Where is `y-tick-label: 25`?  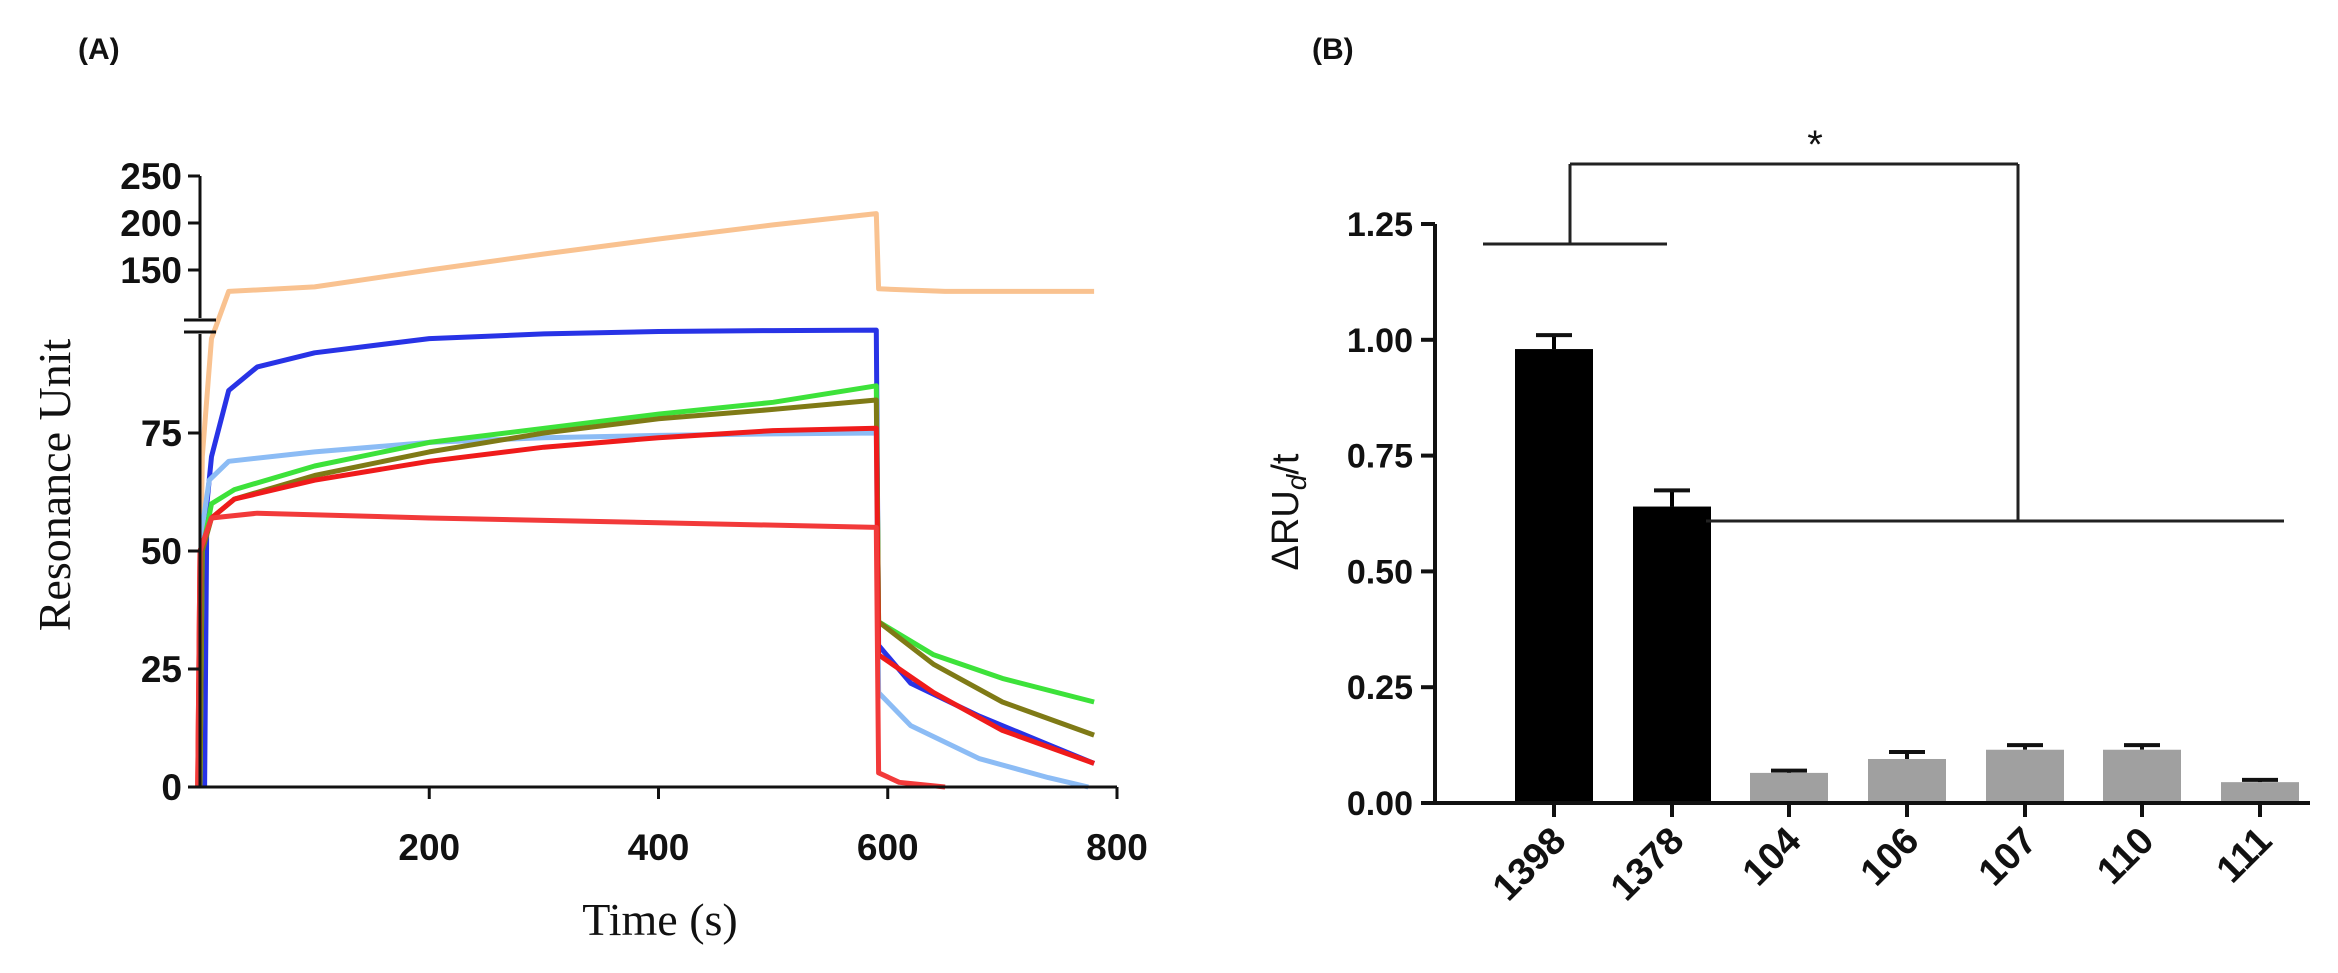
y-tick-label: 25 is located at coordinates (161, 669).